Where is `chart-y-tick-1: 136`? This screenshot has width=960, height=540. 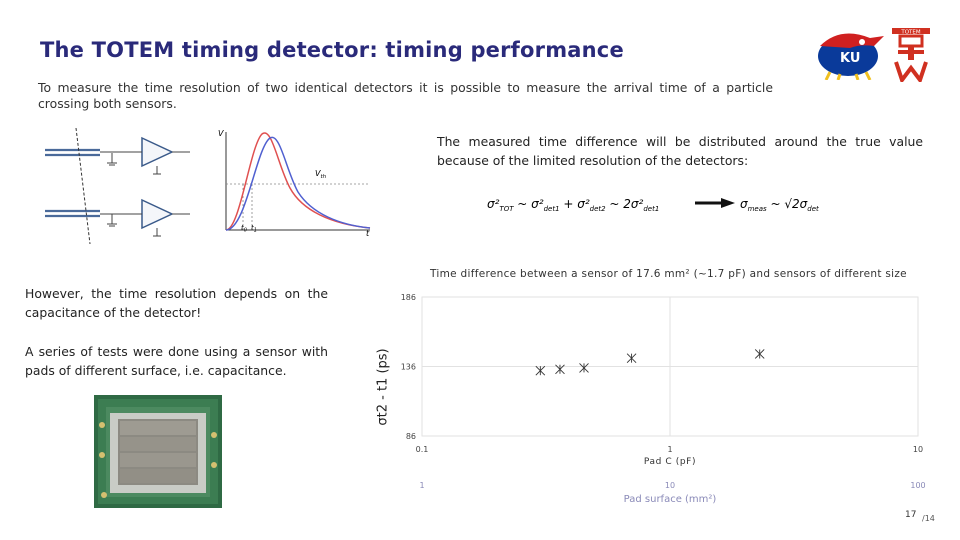
chart-y-tick-1: 136 is located at coordinates (408, 367).